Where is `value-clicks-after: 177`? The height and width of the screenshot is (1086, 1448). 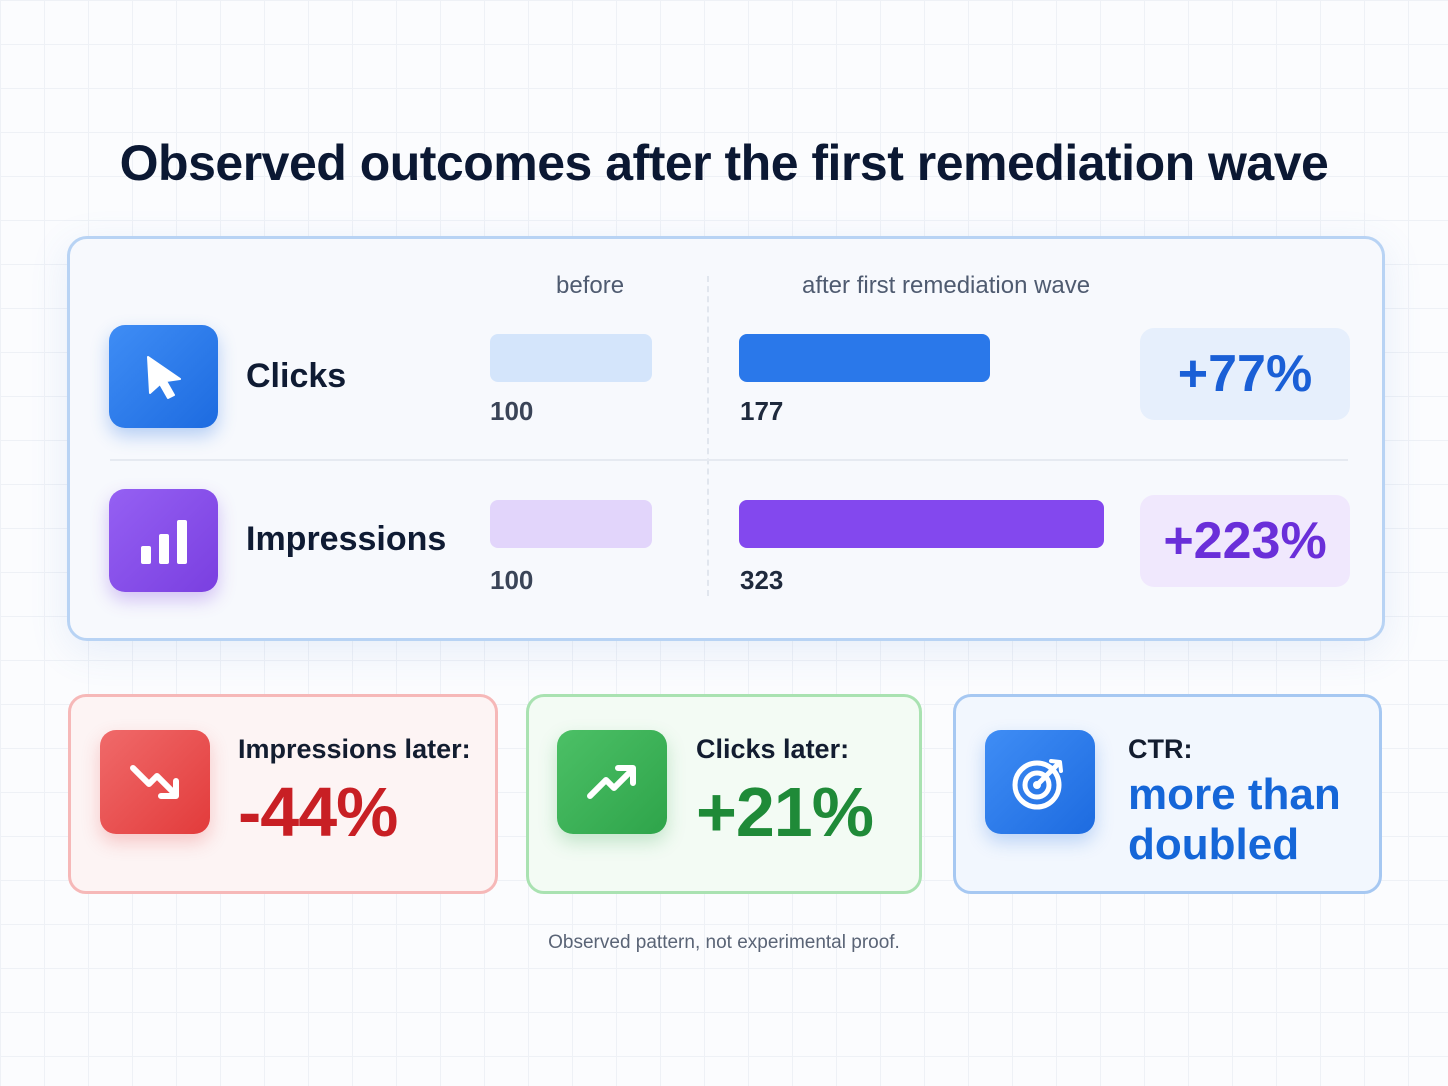
value-clicks-after: 177 is located at coordinates (762, 411).